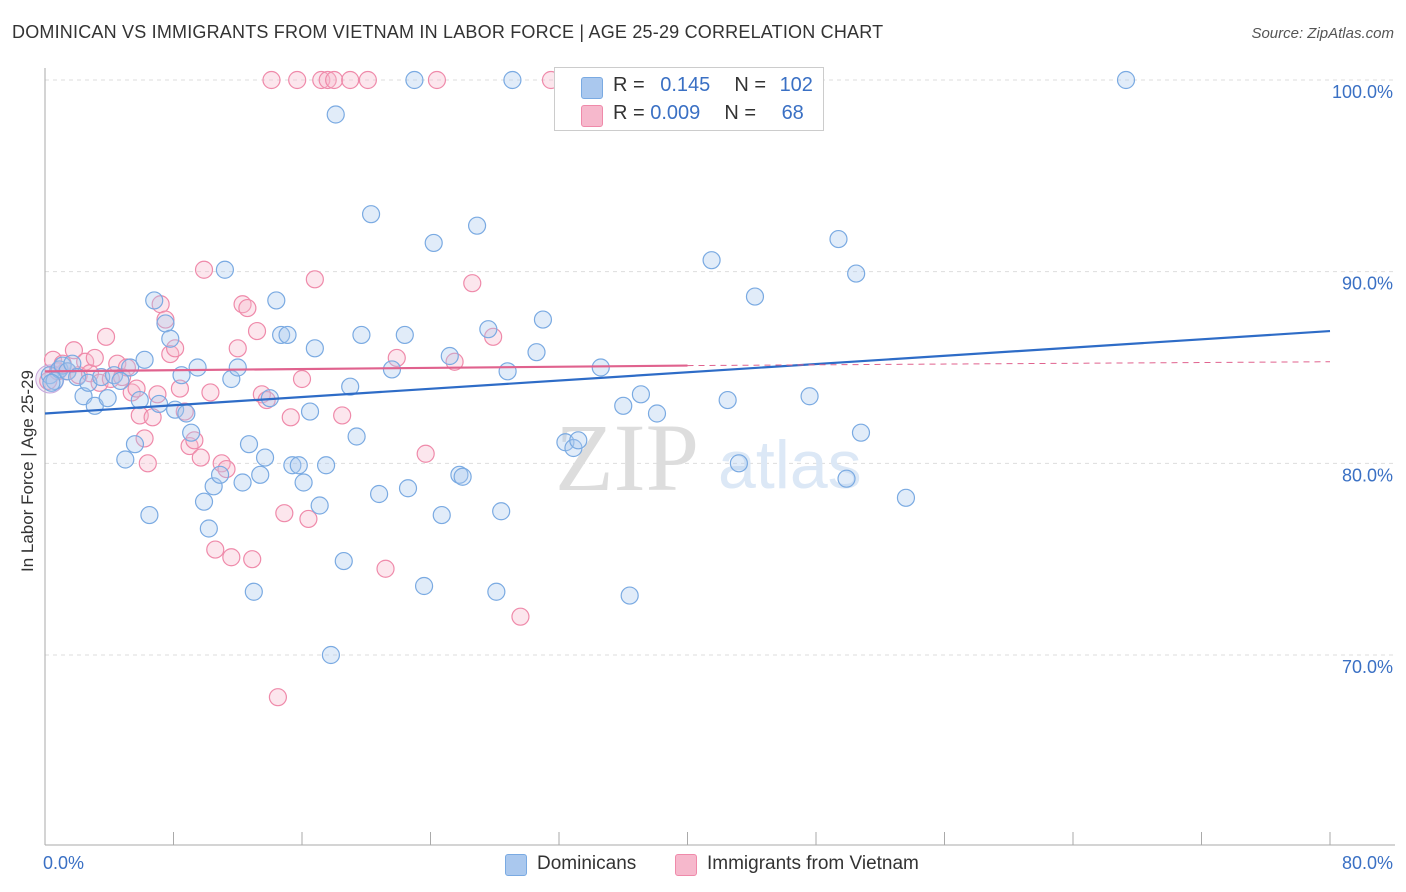  What do you see at coordinates (1322, 33) in the screenshot?
I see `source-label: Source: ZipAtlas.com` at bounding box center [1322, 33].